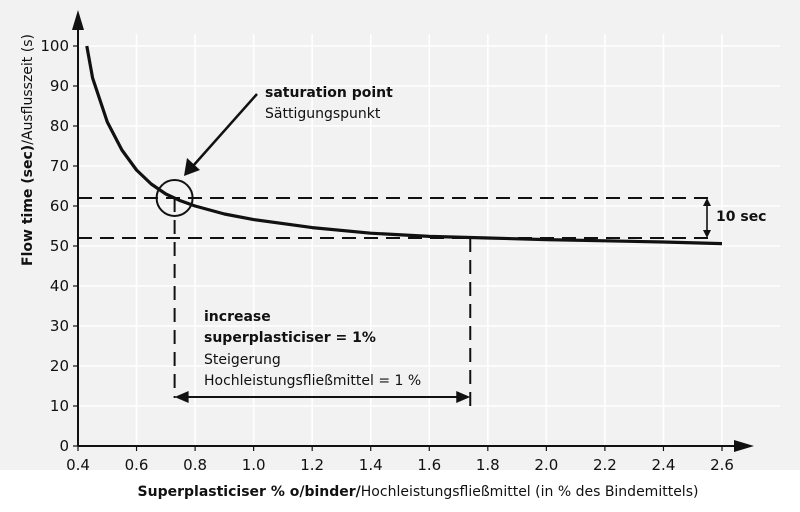 The height and width of the screenshot is (512, 800). I want to click on saturation-label-en: saturation point, so click(329, 93).